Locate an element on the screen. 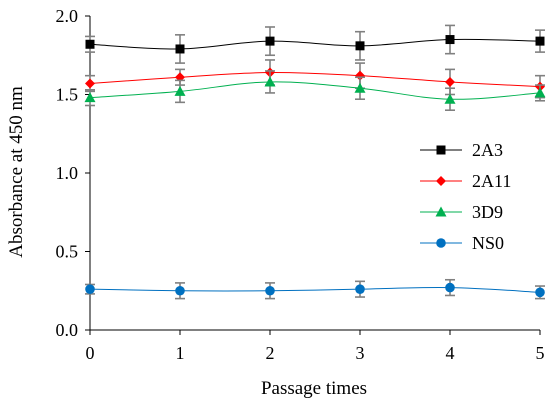  legend-item-3d9: 3D9 is located at coordinates (461, 212).